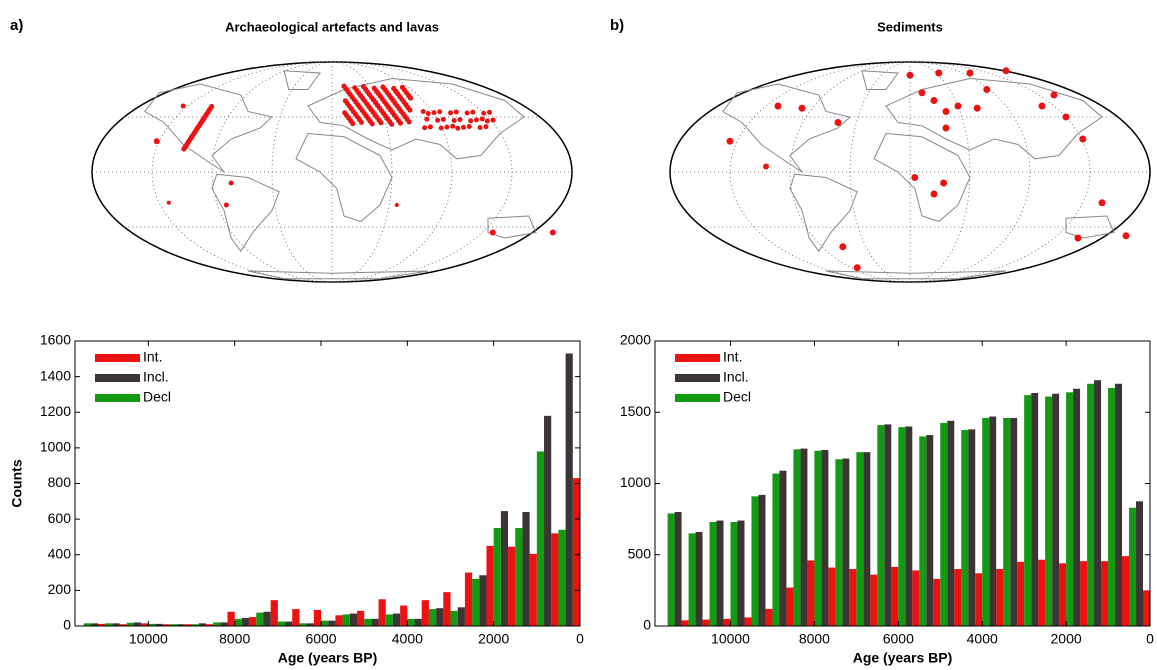  I want to click on x-tick-label: 0, so click(1150, 639).